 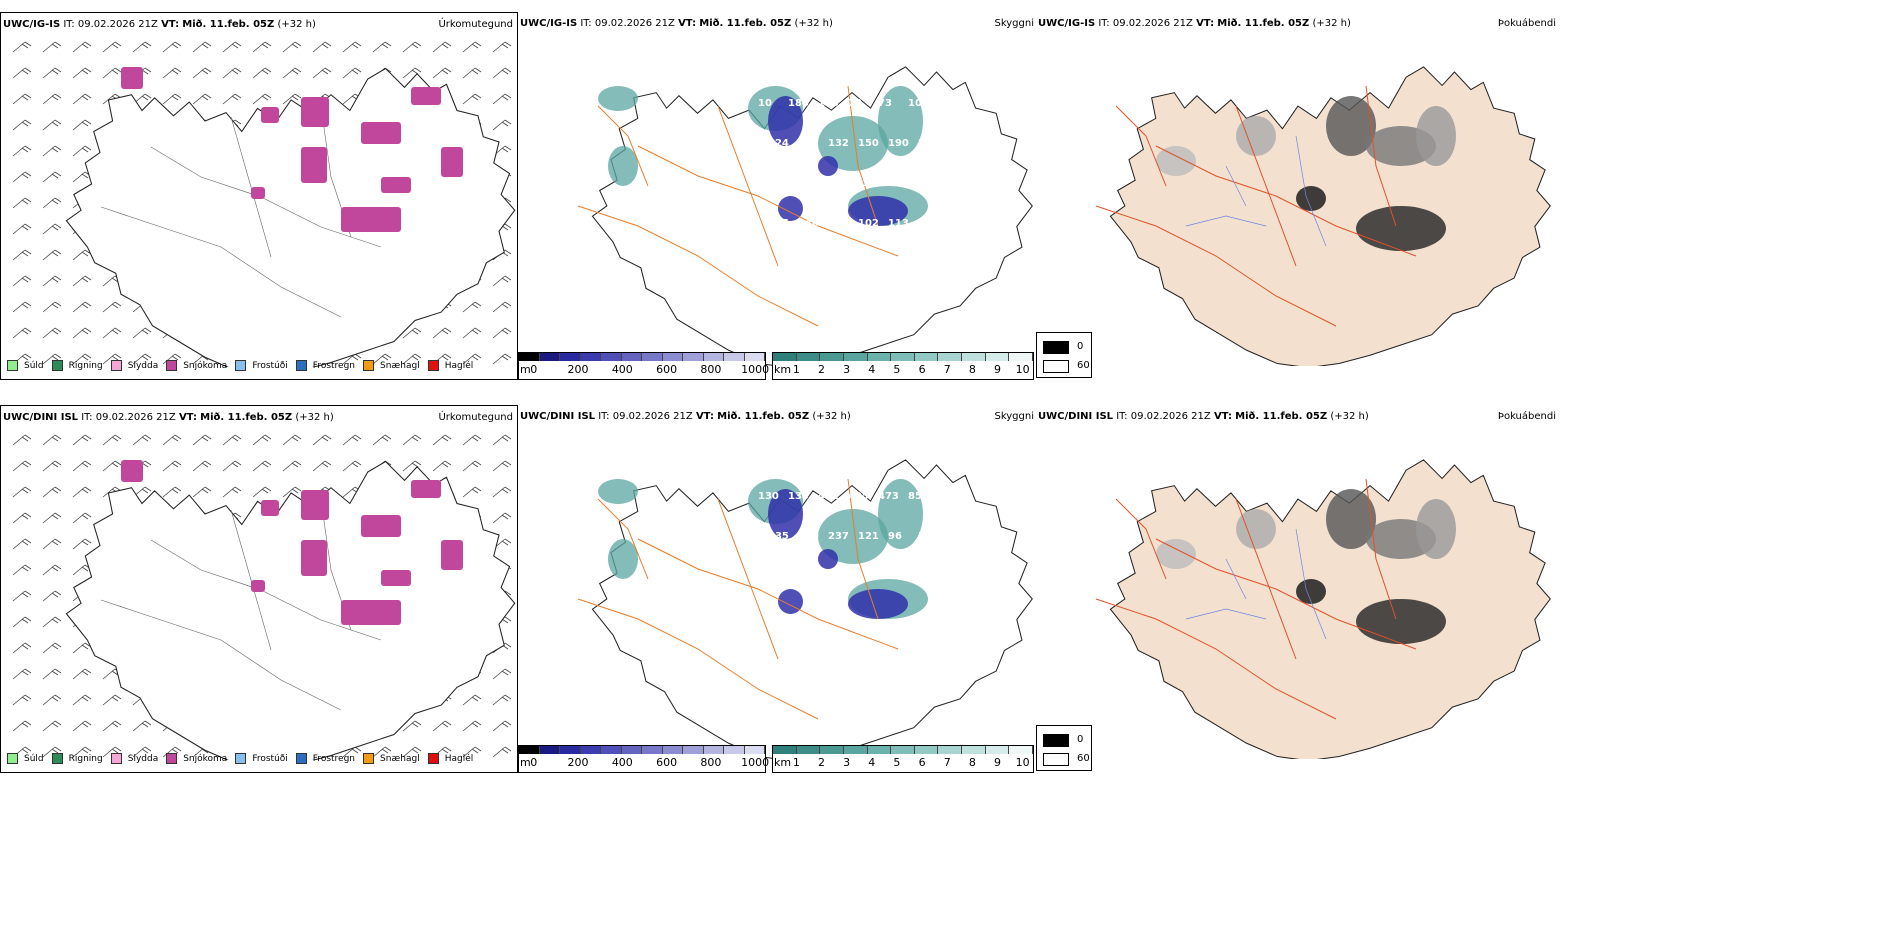 What do you see at coordinates (644, 763) in the screenshot?
I see `colorbar-ticks: 0 200 400 600 800 1000` at bounding box center [644, 763].